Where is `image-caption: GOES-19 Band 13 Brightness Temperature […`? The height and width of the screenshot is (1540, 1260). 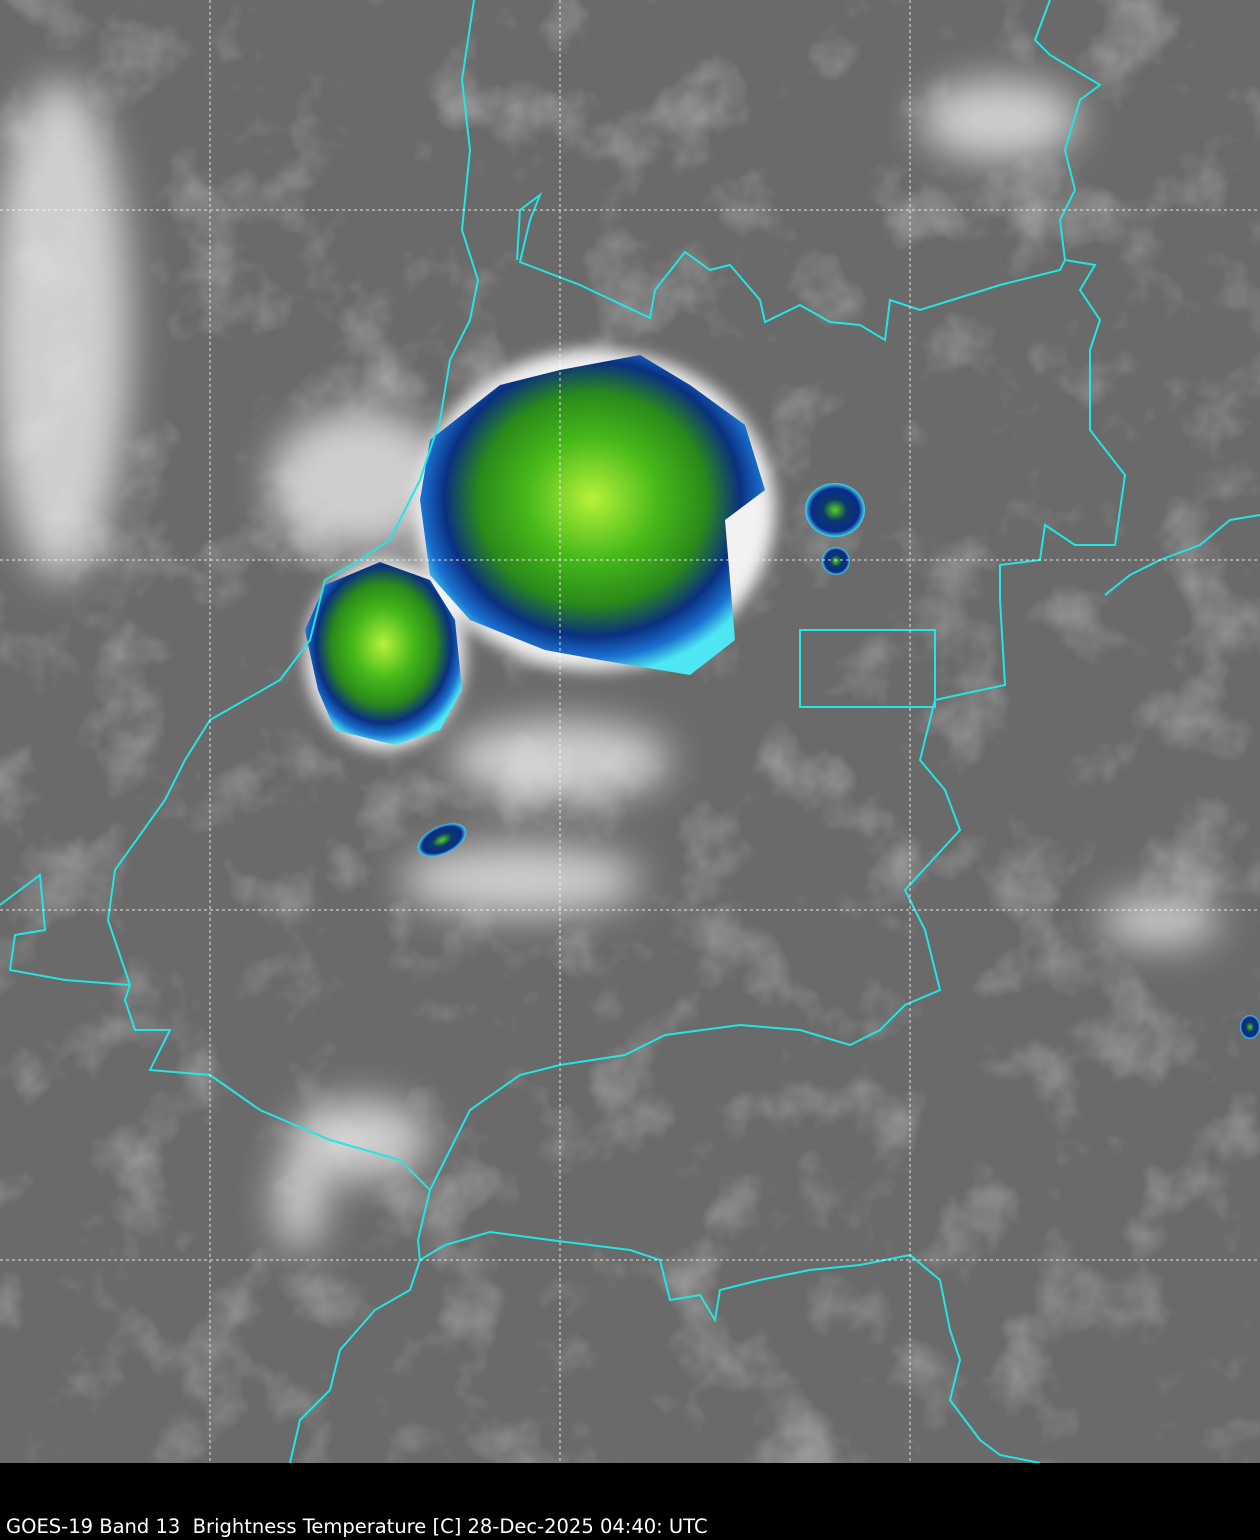 image-caption: GOES-19 Band 13 Brightness Temperature [… is located at coordinates (357, 1526).